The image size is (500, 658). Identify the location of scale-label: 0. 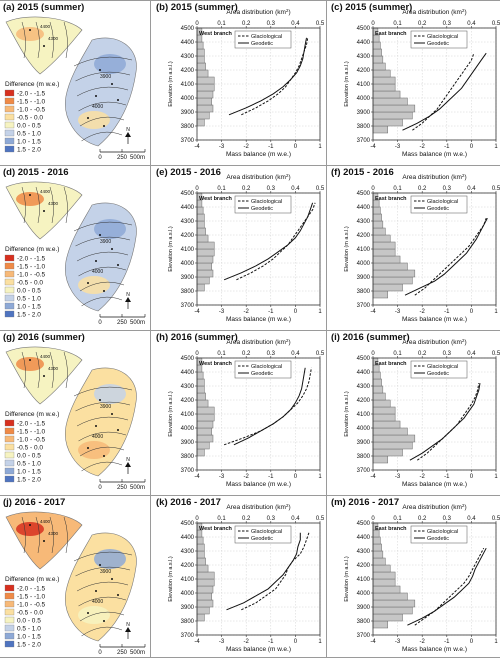
(100, 158).